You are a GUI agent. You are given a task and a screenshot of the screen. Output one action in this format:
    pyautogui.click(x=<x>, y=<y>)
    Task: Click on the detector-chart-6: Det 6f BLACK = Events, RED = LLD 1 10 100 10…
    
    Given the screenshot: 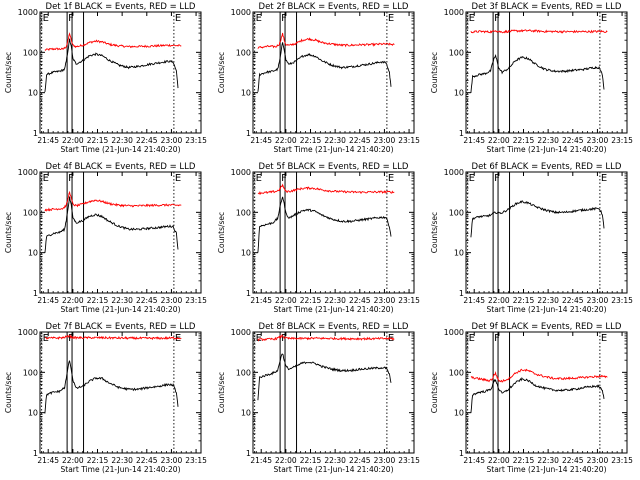 What is the action you would take?
    pyautogui.click(x=531, y=238)
    